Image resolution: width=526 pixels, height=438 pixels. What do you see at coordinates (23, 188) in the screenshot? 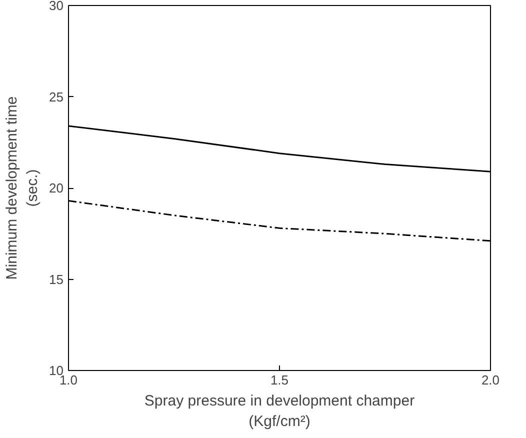
I see `y-axis-title: Minimum development time (sec.)` at bounding box center [23, 188].